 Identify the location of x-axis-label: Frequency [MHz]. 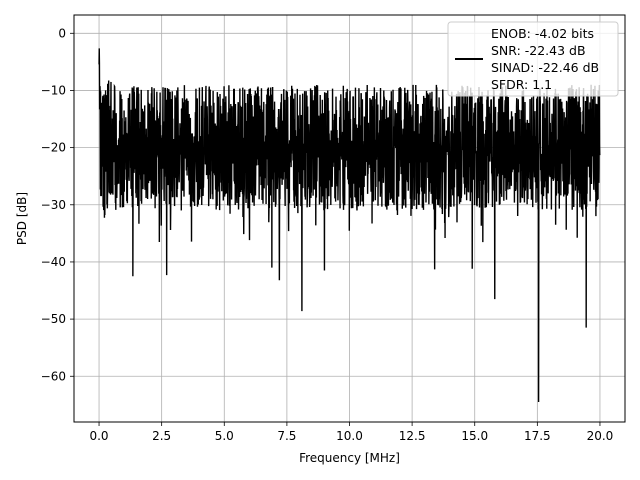
(349, 458).